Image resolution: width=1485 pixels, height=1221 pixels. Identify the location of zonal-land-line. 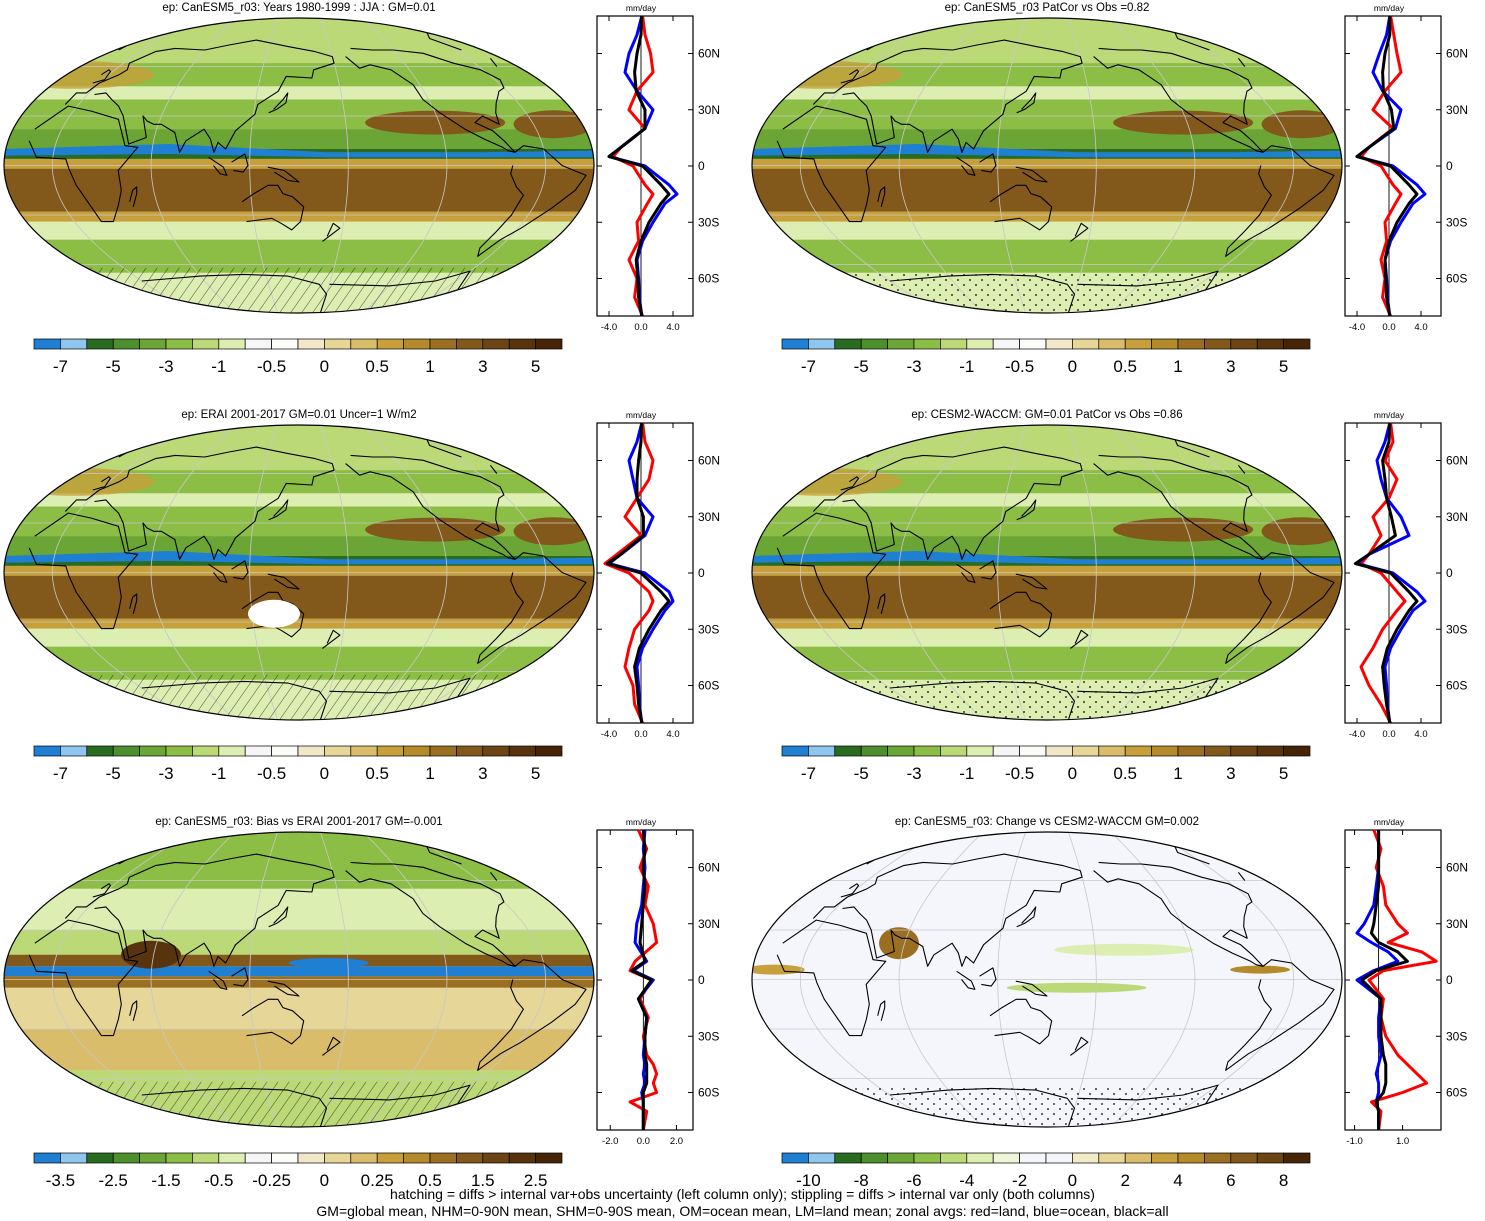
(1402, 980).